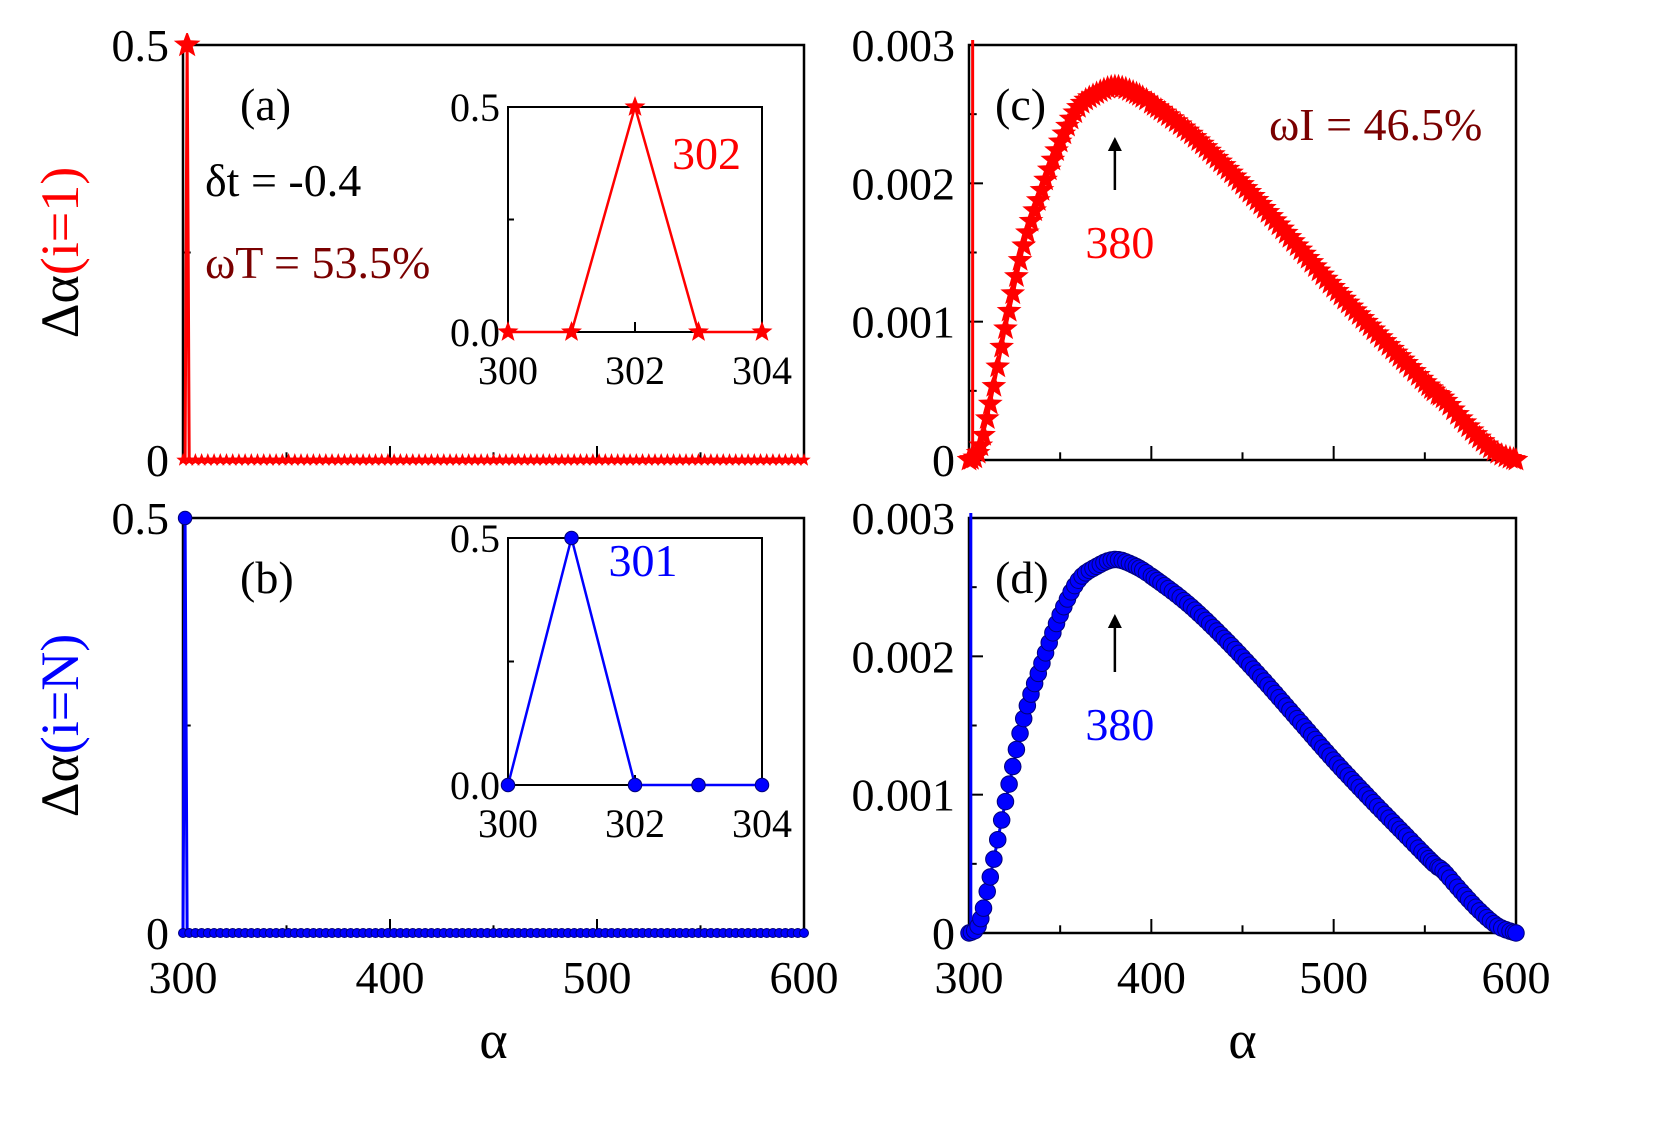 This screenshot has width=1661, height=1146. Describe the element at coordinates (706, 153) in the screenshot. I see `inset-peak-label: 302` at that location.